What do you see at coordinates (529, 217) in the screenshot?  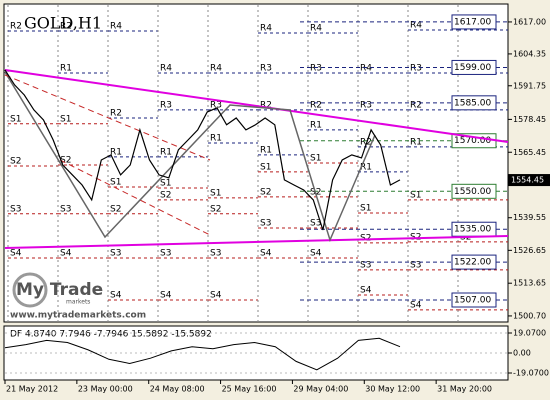 I see `y-tick-label: 1539.55` at bounding box center [529, 217].